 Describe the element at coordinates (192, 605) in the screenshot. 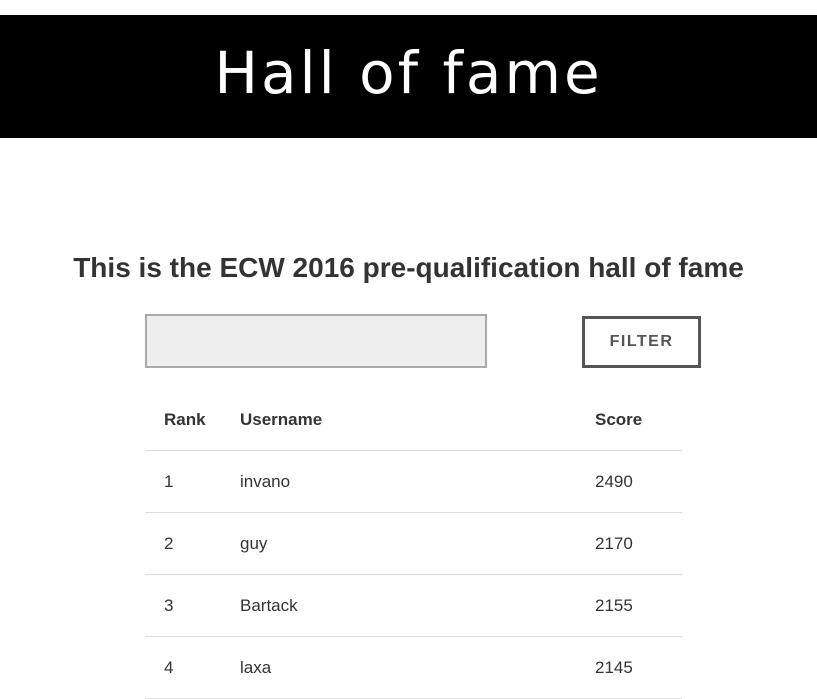

I see `rank-cell: 3` at that location.